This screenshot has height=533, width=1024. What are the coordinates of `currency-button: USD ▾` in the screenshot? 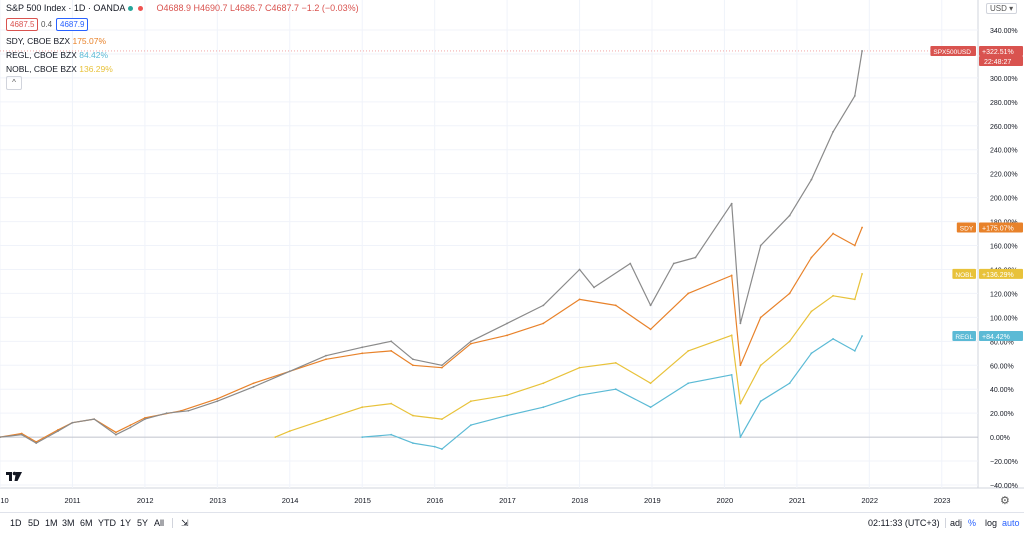 It's located at (1002, 8).